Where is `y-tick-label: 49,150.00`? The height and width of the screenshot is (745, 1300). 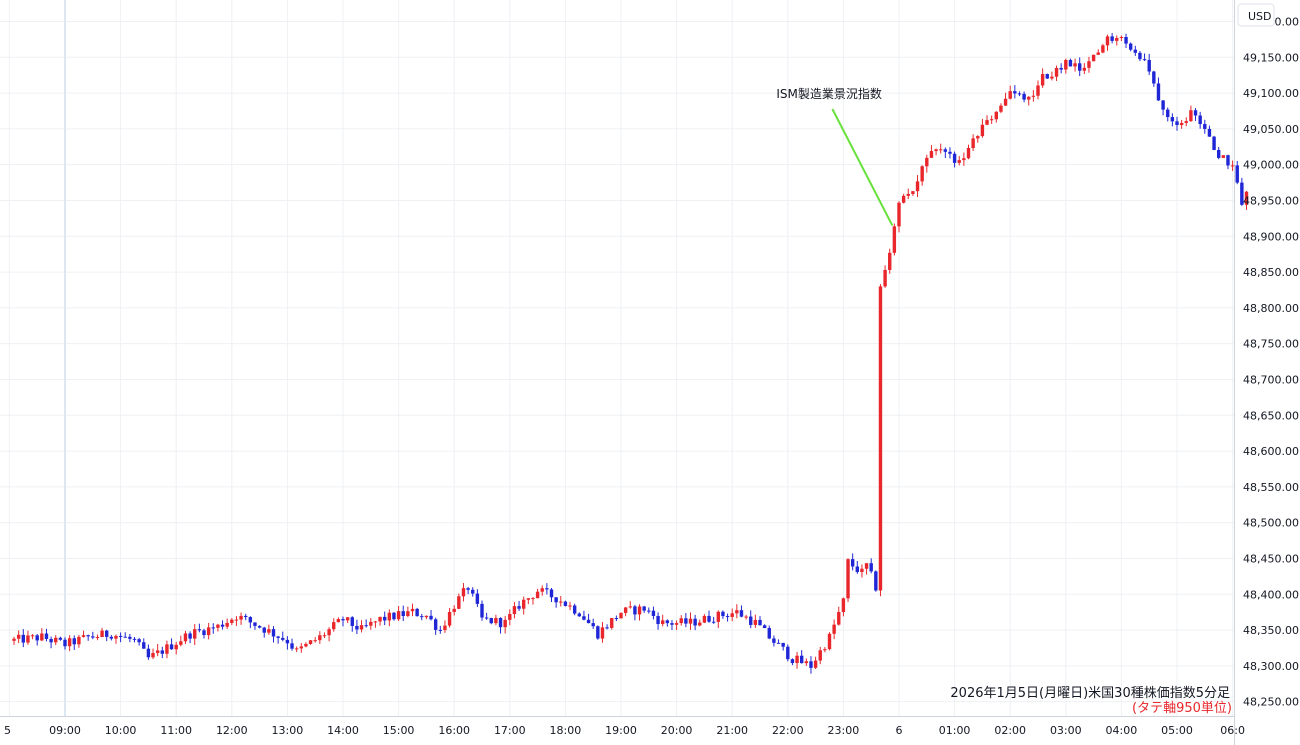 y-tick-label: 49,150.00 is located at coordinates (1271, 57).